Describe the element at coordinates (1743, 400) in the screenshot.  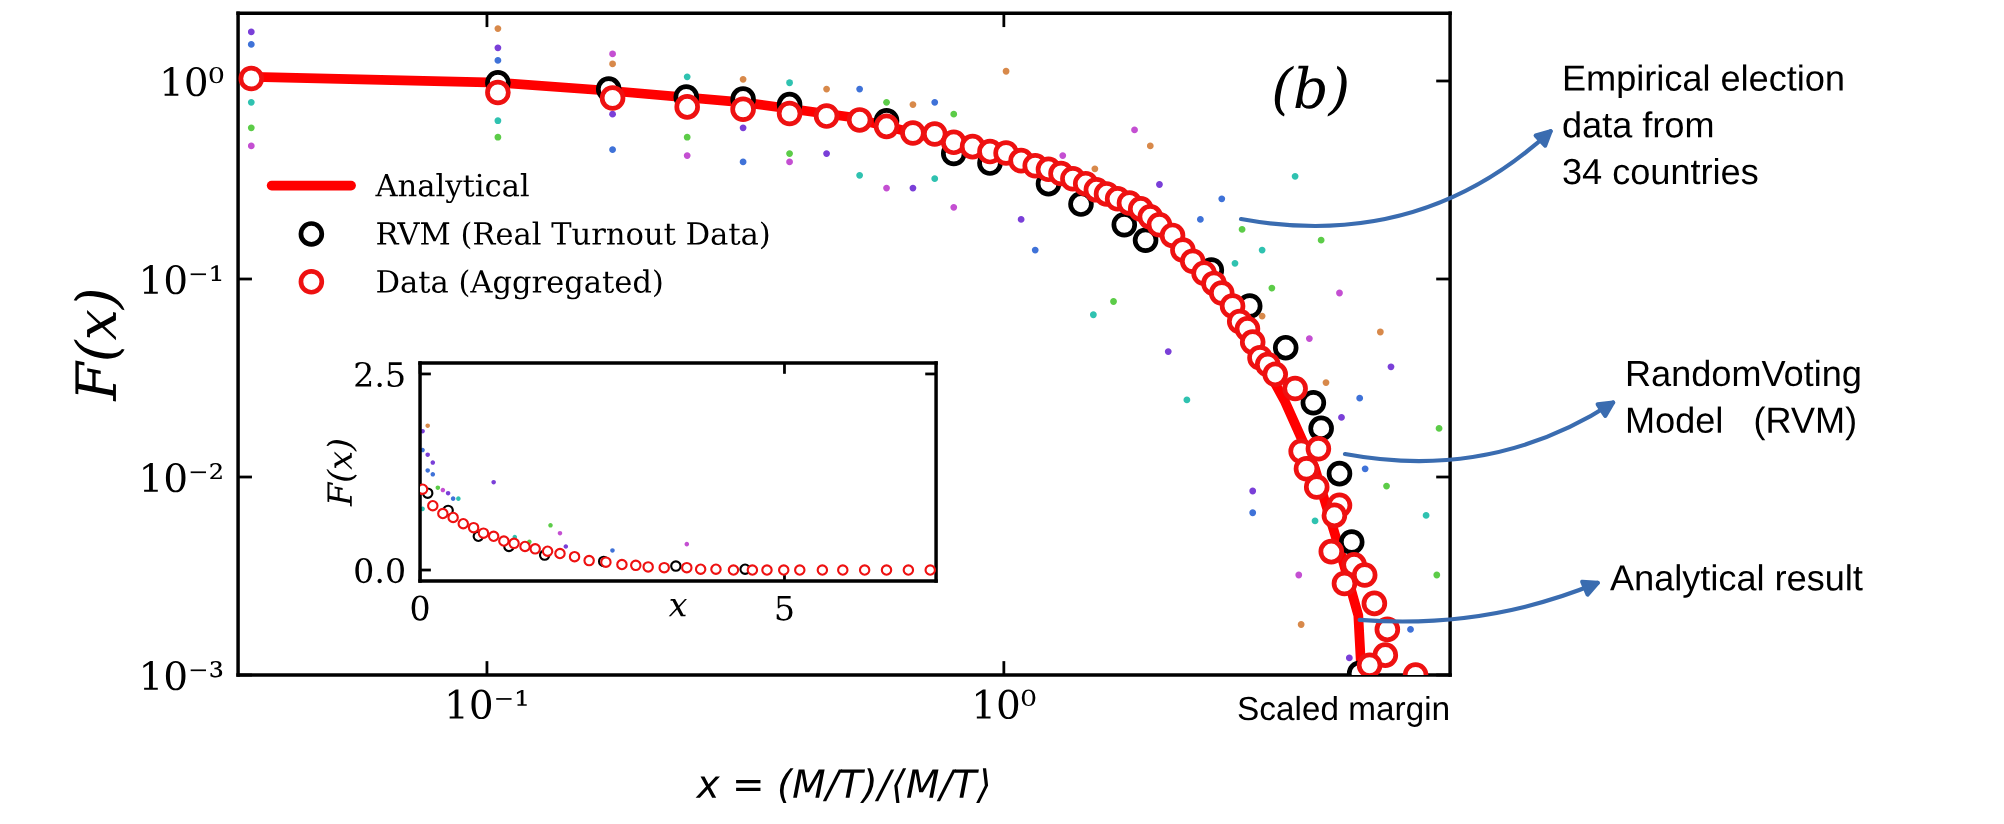
I see `text: RandomVoting Model (RVM)` at that location.